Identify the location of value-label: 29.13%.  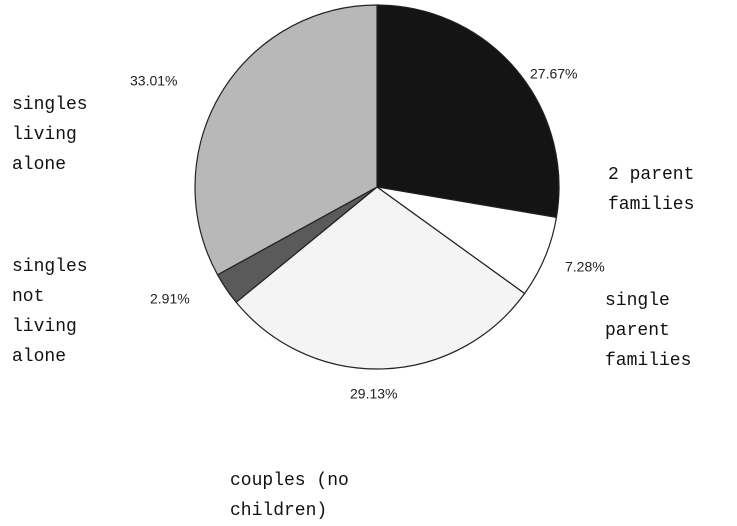
(373, 394).